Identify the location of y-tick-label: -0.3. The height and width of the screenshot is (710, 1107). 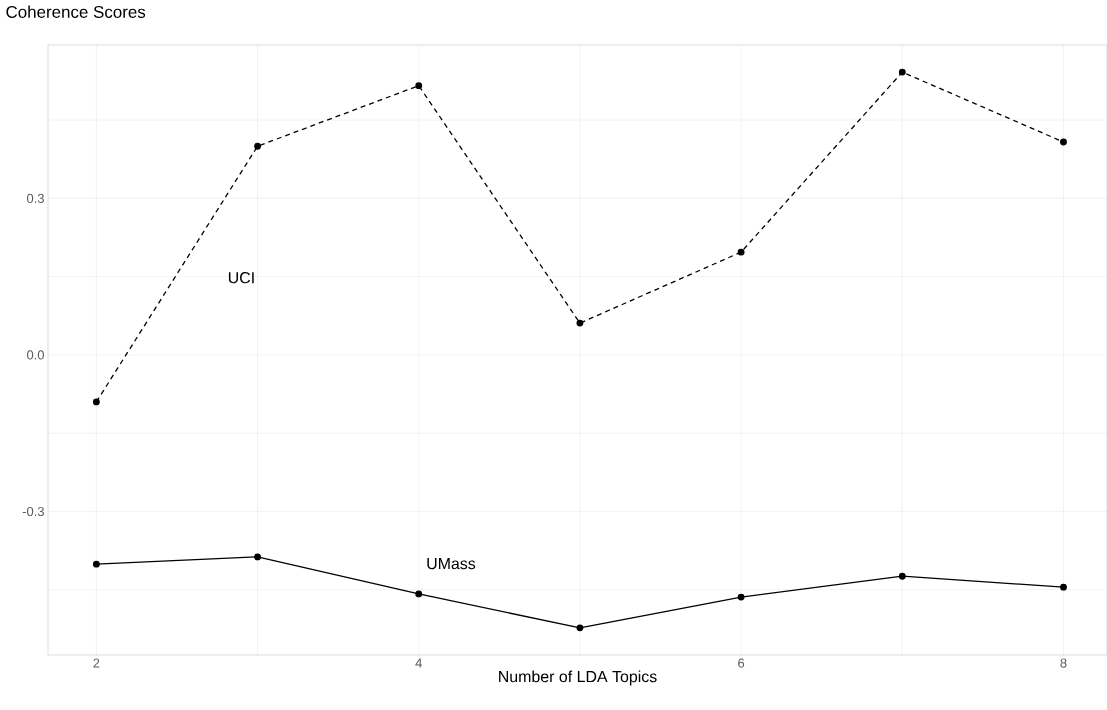
(33, 511).